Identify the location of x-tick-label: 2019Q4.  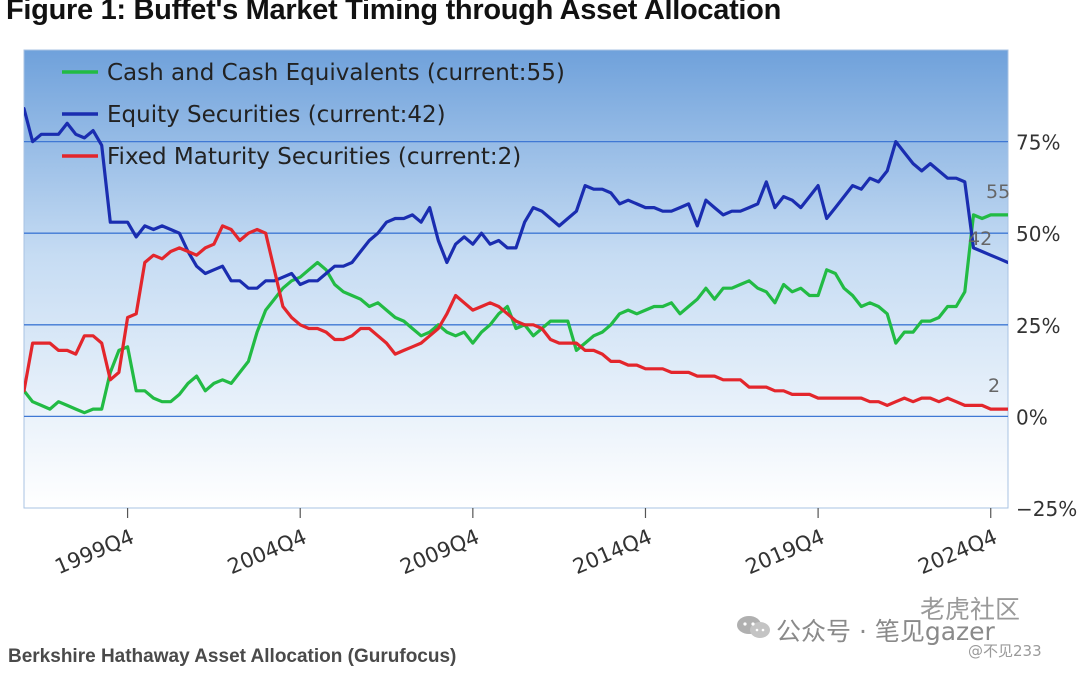
(785, 552).